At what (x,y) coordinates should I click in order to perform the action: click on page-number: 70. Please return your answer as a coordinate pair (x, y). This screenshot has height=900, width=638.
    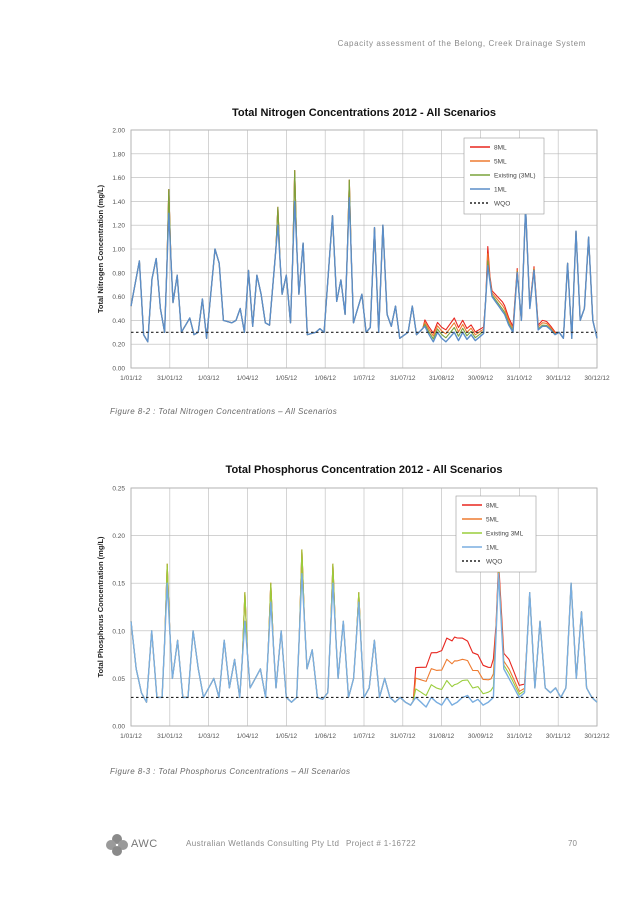
    Looking at the image, I should click on (572, 843).